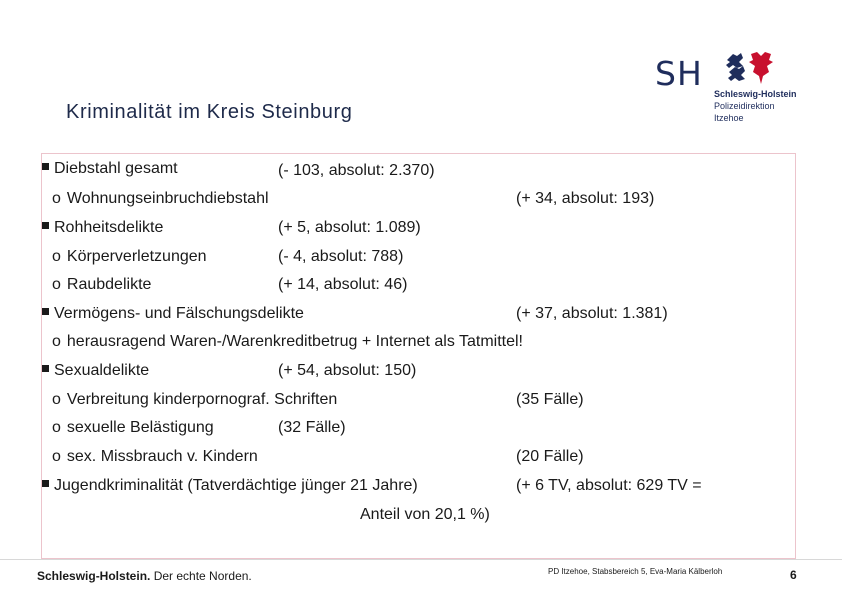  I want to click on item-label: Rohheitsdelikte, so click(109, 227).